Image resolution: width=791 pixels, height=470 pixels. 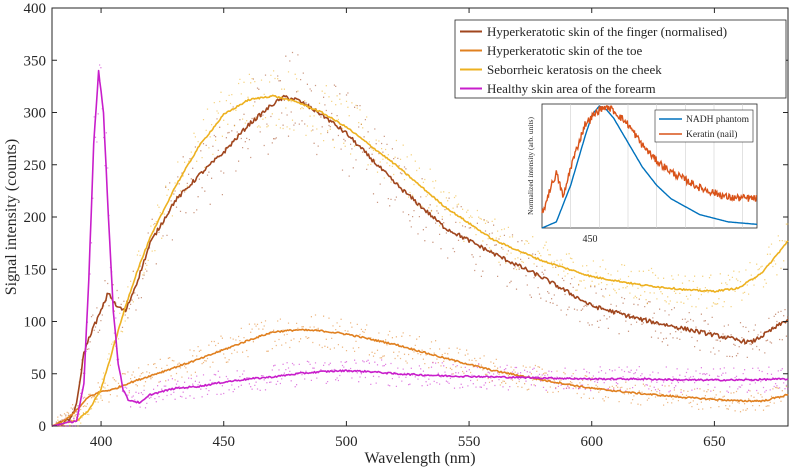 I want to click on y-axis-label: Signal intensity (counts), so click(x=11, y=217).